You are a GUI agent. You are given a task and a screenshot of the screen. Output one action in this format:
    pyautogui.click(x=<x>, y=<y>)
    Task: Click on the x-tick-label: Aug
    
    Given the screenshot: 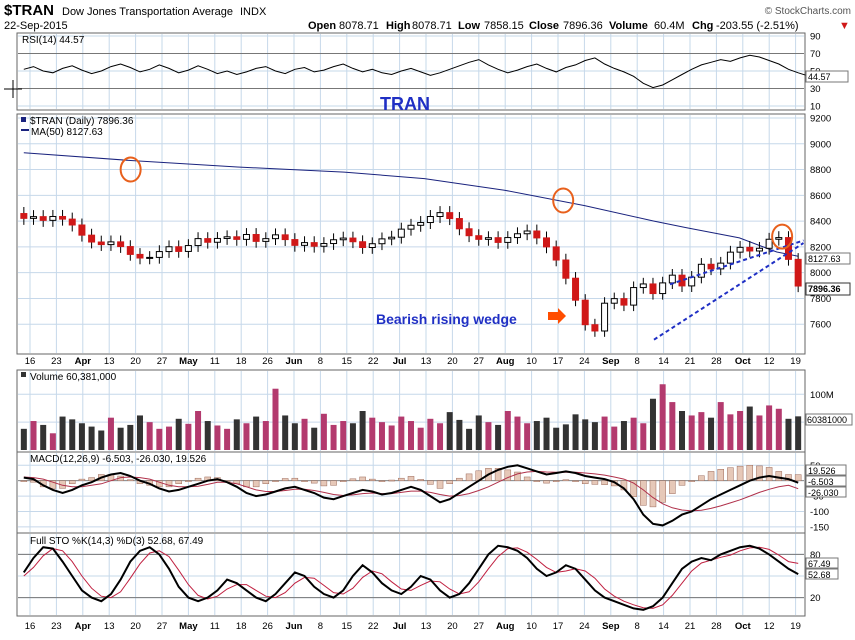 What is the action you would take?
    pyautogui.click(x=505, y=626)
    